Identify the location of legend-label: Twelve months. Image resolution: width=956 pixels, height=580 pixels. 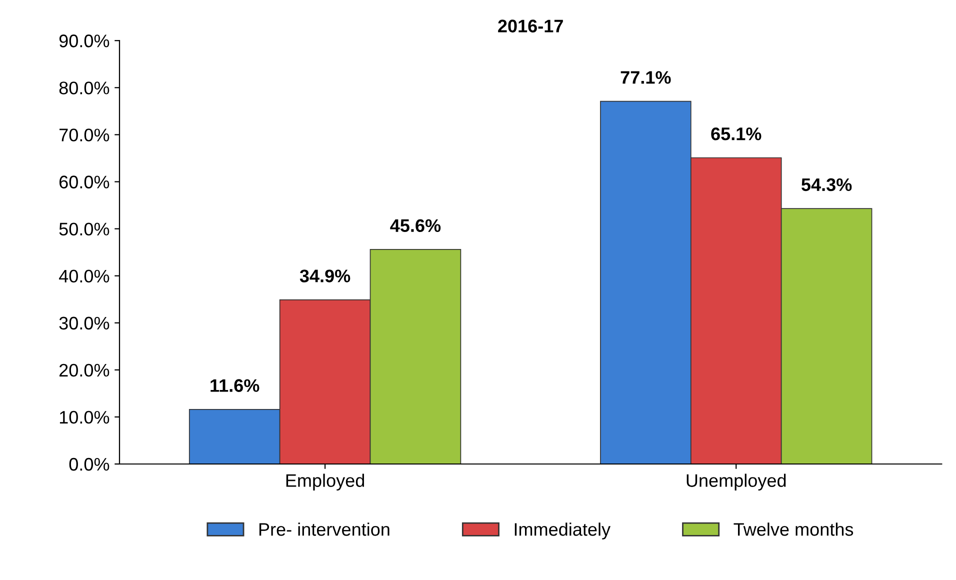
(794, 529).